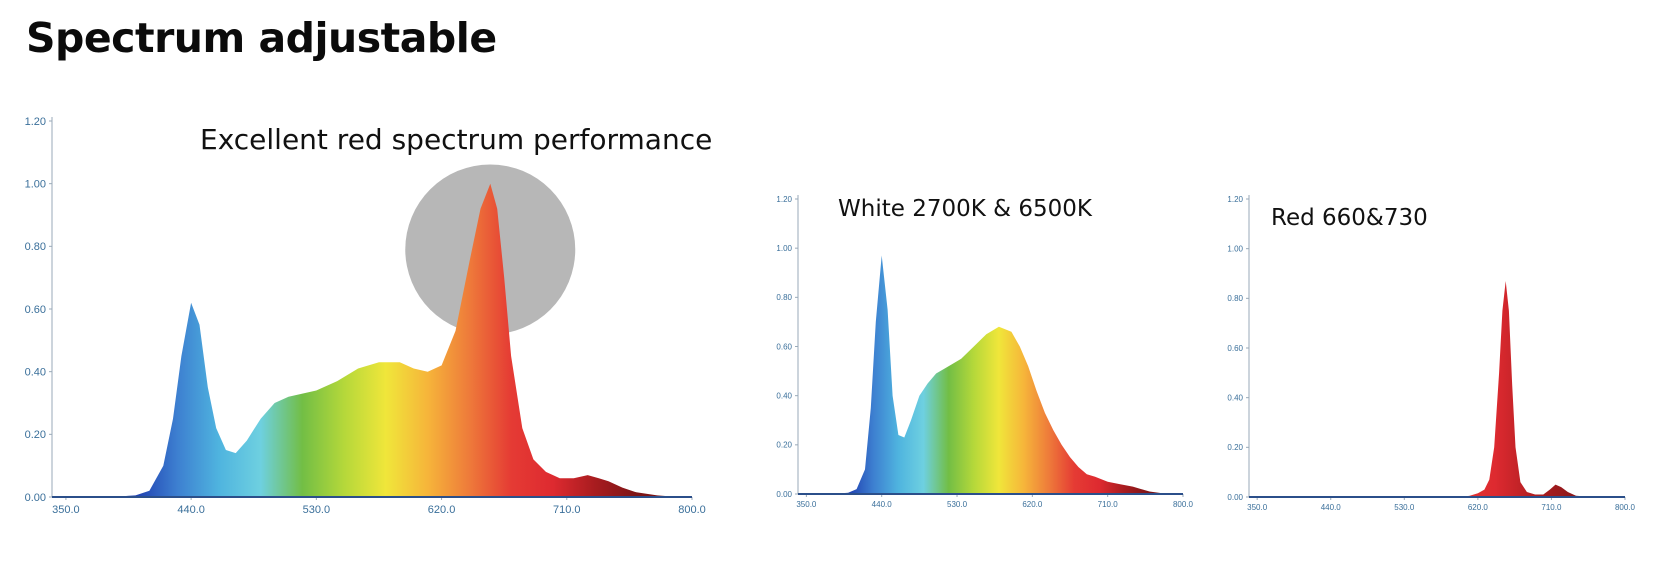 The width and height of the screenshot is (1662, 561). What do you see at coordinates (456, 139) in the screenshot?
I see `chart-title: Excellent red spectrum performance` at bounding box center [456, 139].